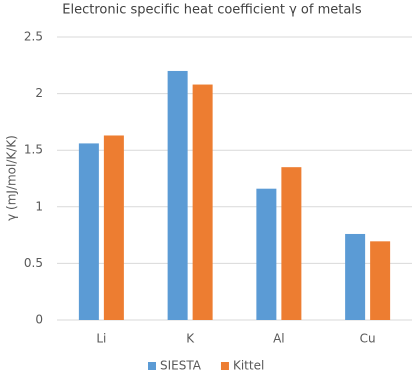  I want to click on x-tick-label: Li, so click(101, 339).